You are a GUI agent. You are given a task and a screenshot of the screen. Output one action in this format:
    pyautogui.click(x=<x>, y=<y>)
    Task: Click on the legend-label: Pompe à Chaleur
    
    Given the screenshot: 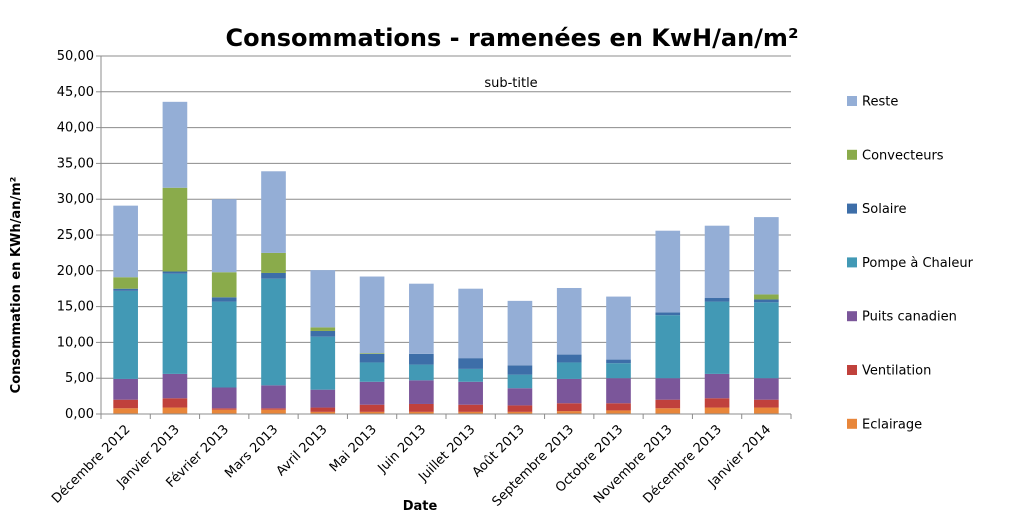 What is the action you would take?
    pyautogui.click(x=918, y=263)
    